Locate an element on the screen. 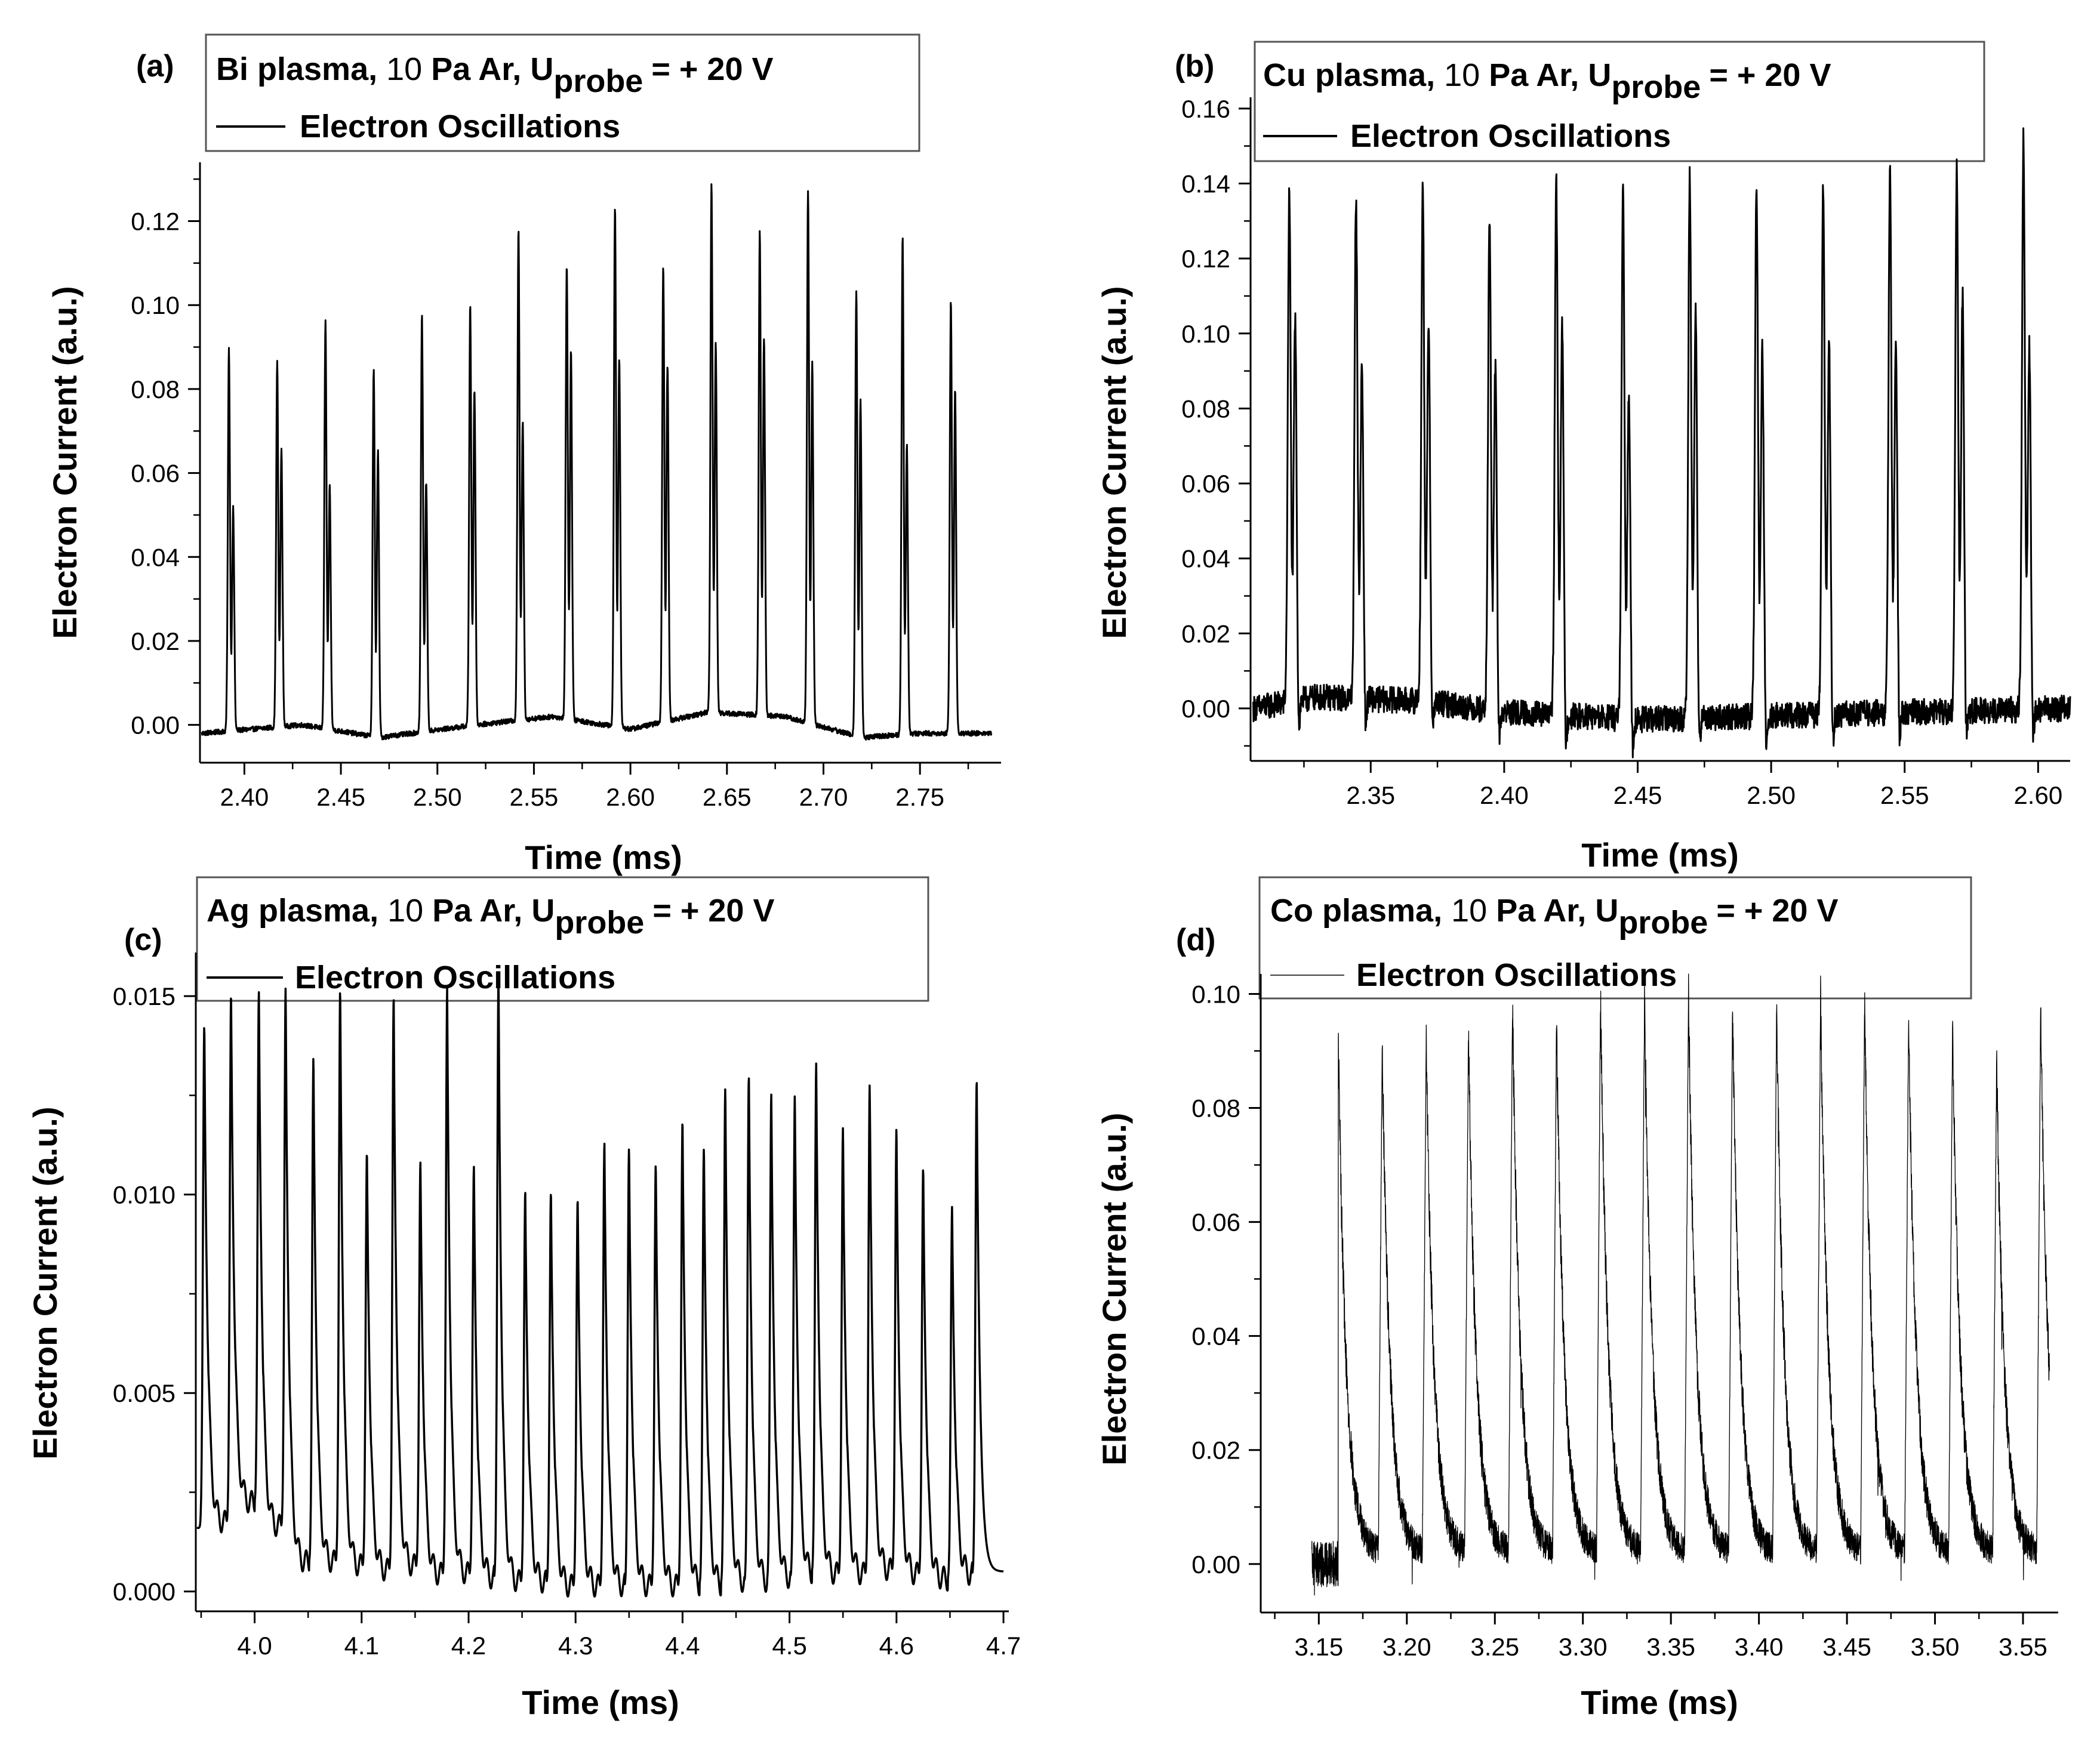 Image resolution: width=2100 pixels, height=1745 pixels. x-tick-label: 4.3 is located at coordinates (575, 1646).